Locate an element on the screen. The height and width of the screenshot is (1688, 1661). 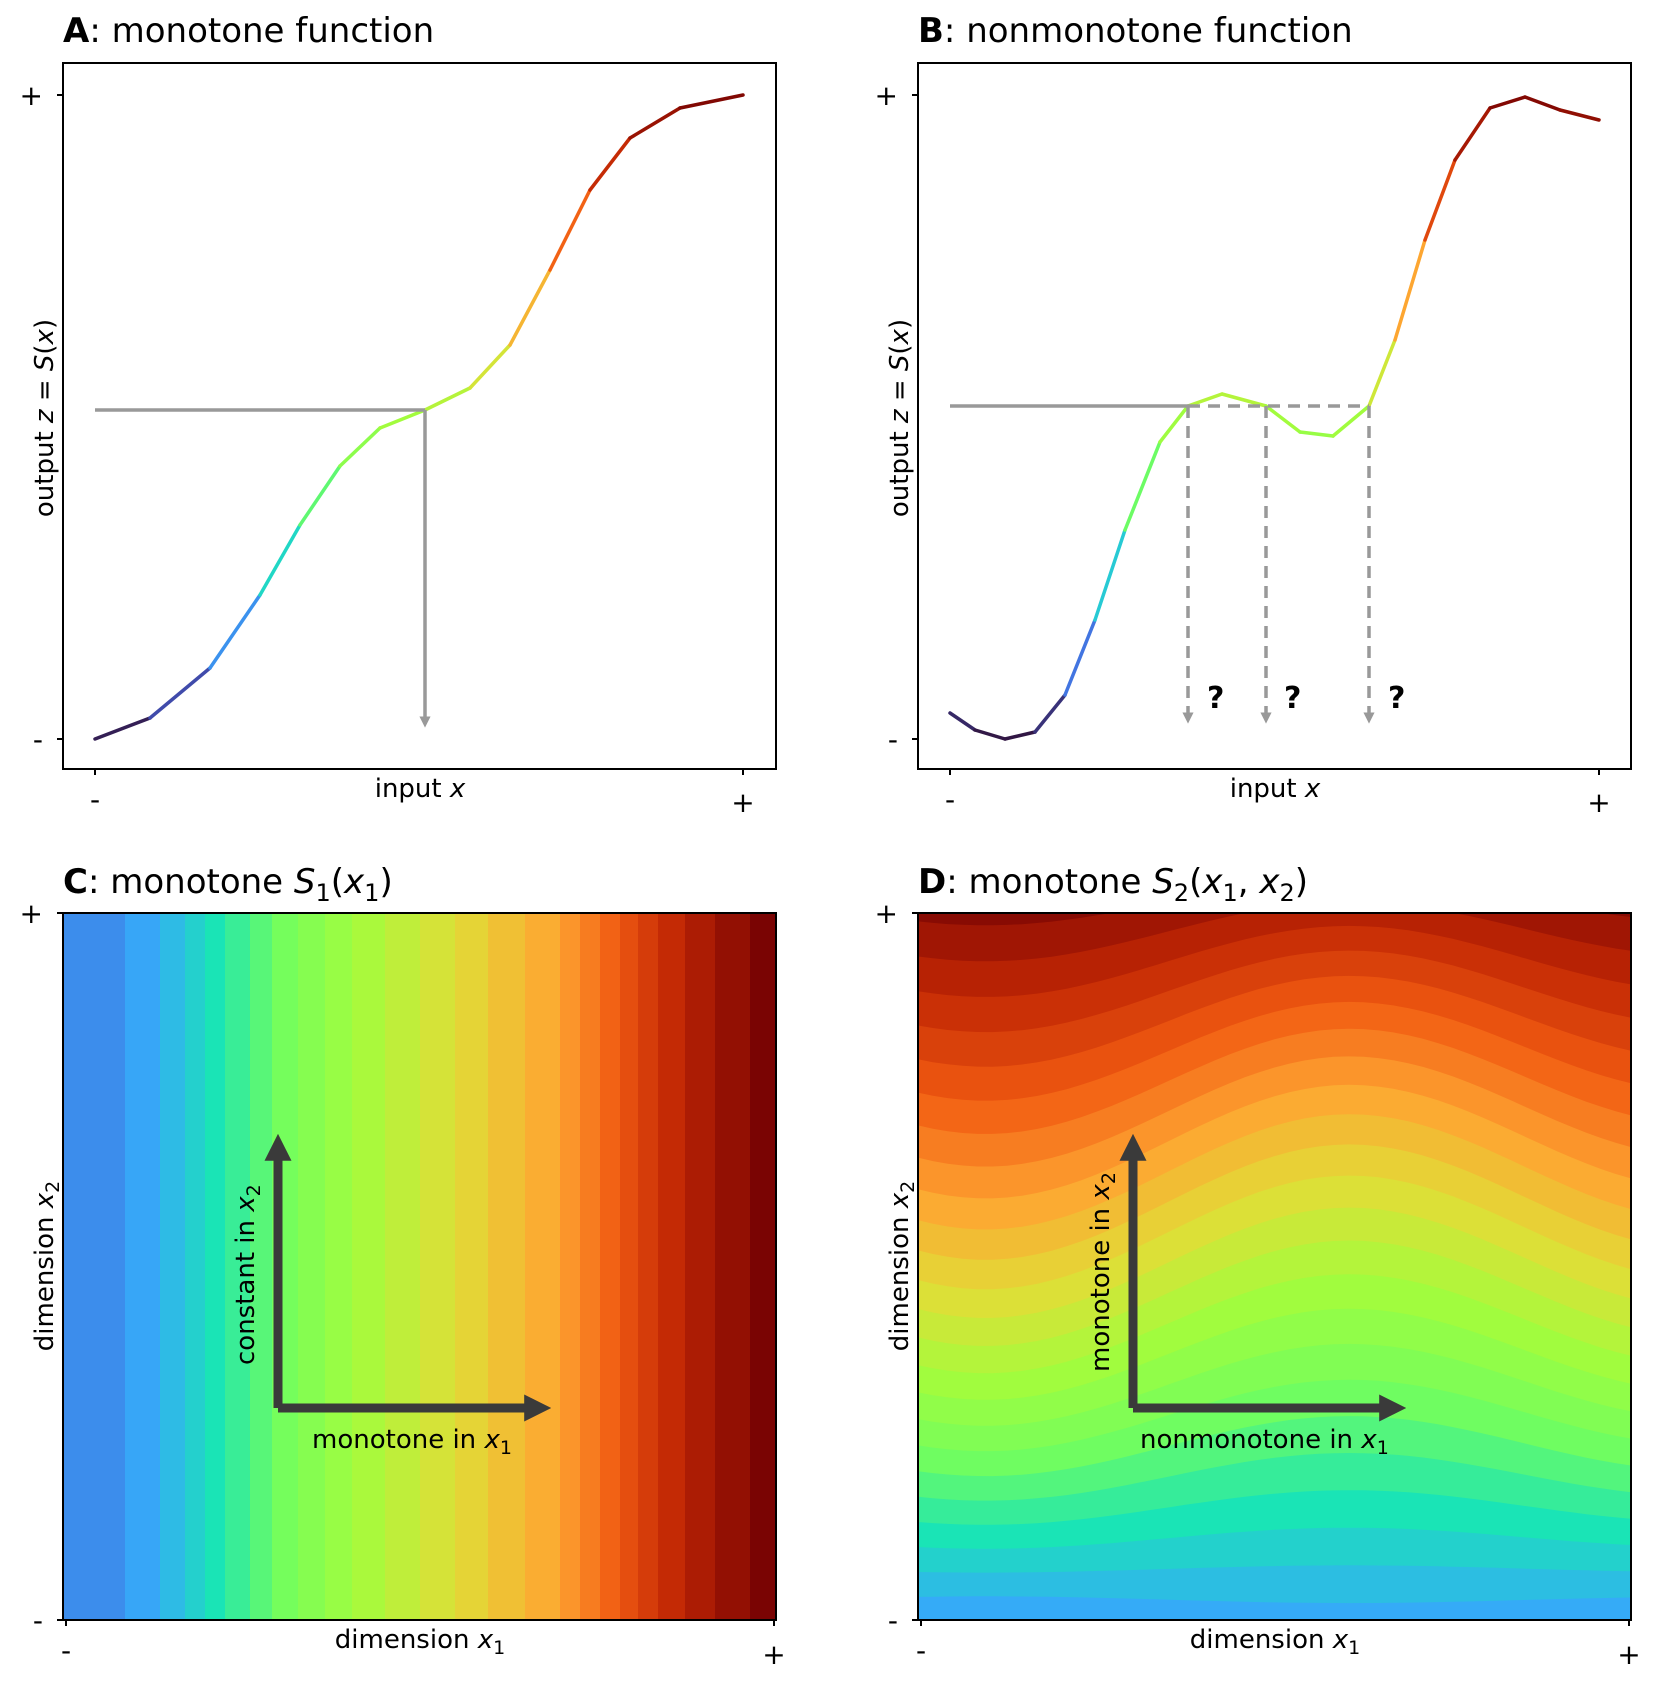
panel-b-title: B: nonmonotone function is located at coordinates (1135, 31).